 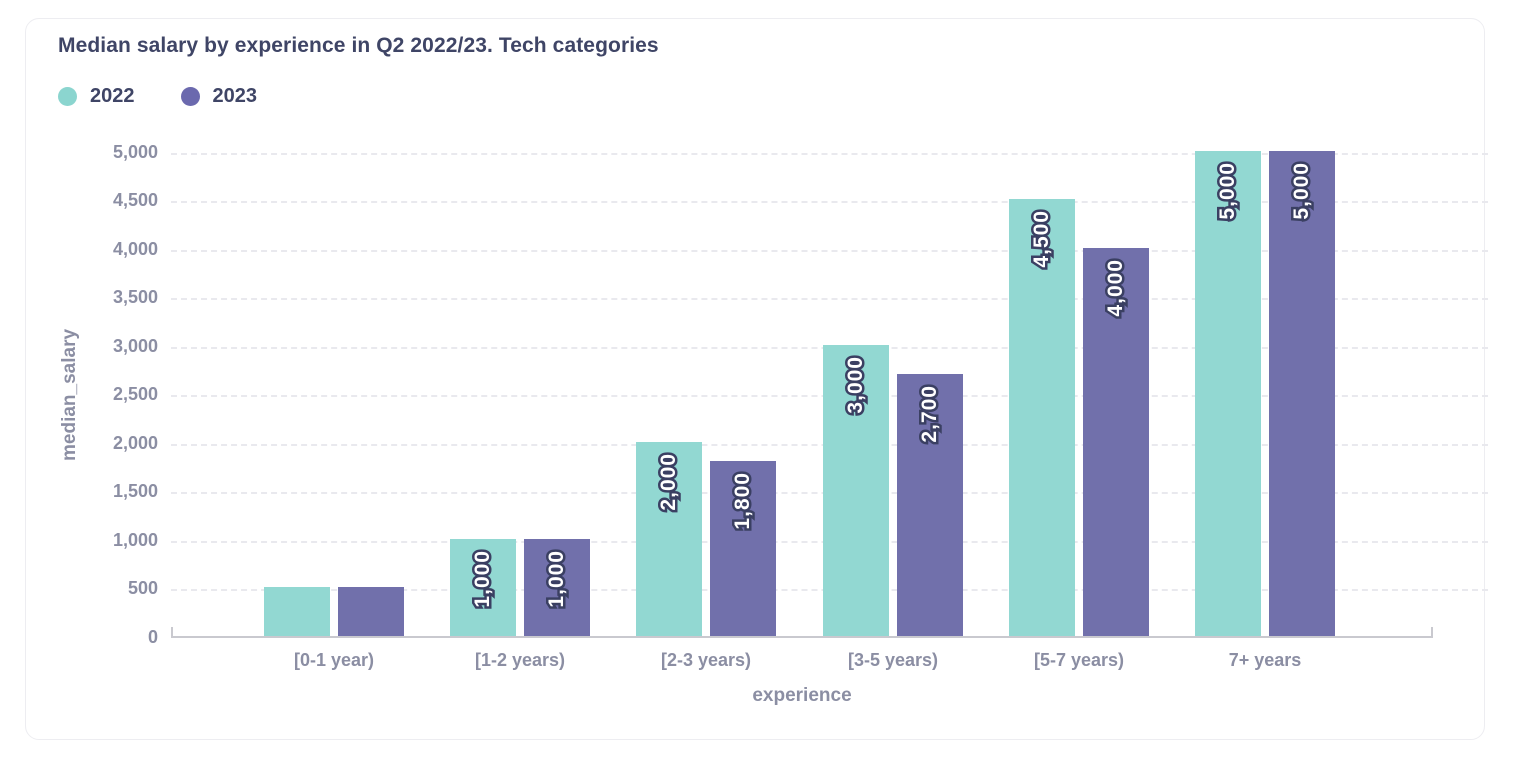 What do you see at coordinates (1265, 660) in the screenshot?
I see `x-tick-label: 7+ years` at bounding box center [1265, 660].